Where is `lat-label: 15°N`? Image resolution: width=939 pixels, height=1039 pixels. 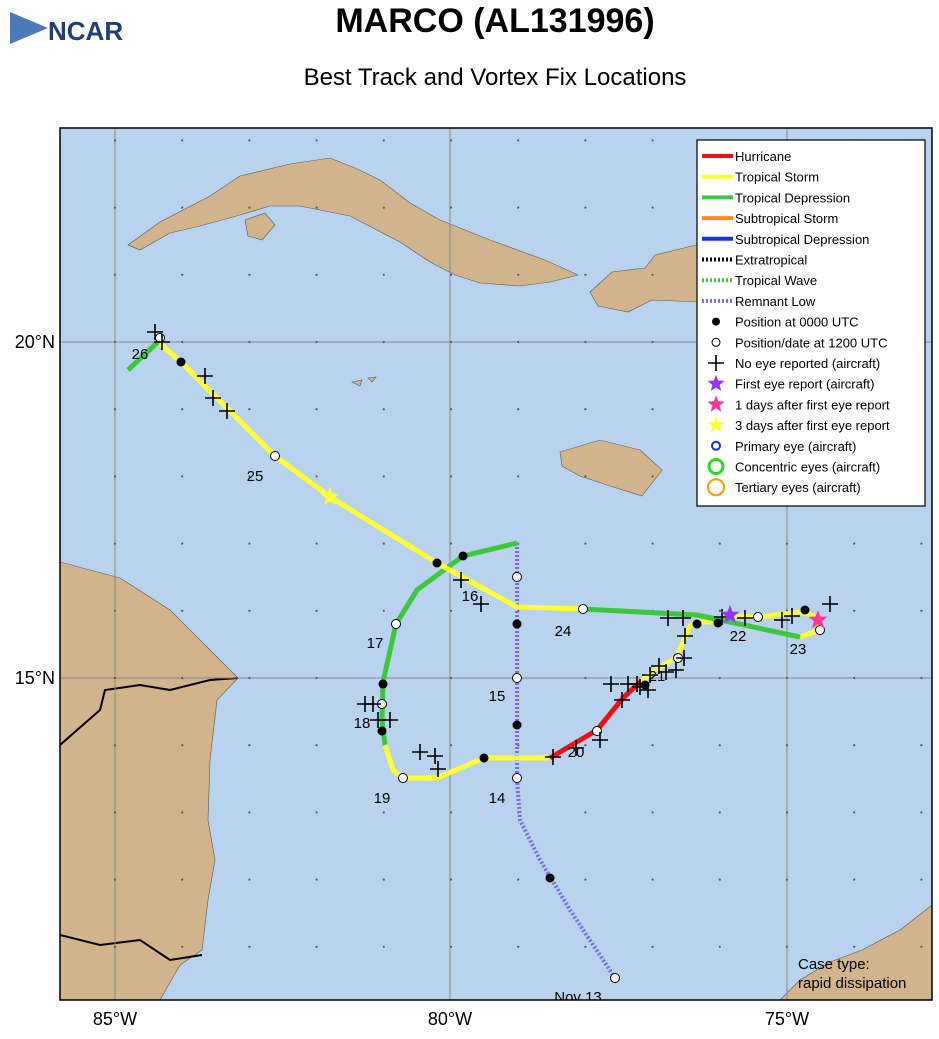 lat-label: 15°N is located at coordinates (35, 678).